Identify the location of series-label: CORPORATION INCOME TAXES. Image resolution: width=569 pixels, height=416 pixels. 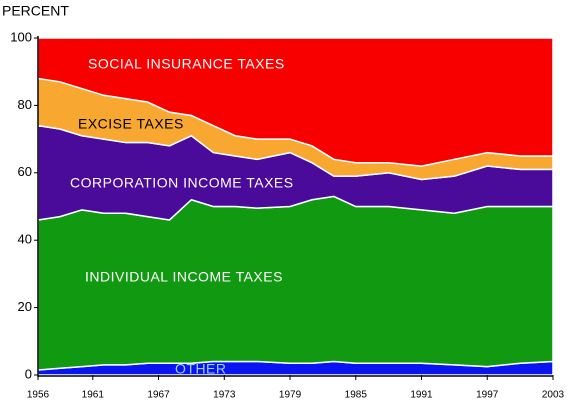
(182, 183).